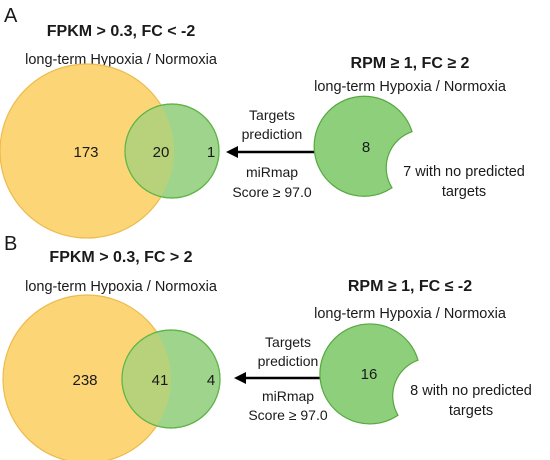 This screenshot has width=550, height=460. Describe the element at coordinates (366, 147) in the screenshot. I see `crescent-count: 8` at that location.